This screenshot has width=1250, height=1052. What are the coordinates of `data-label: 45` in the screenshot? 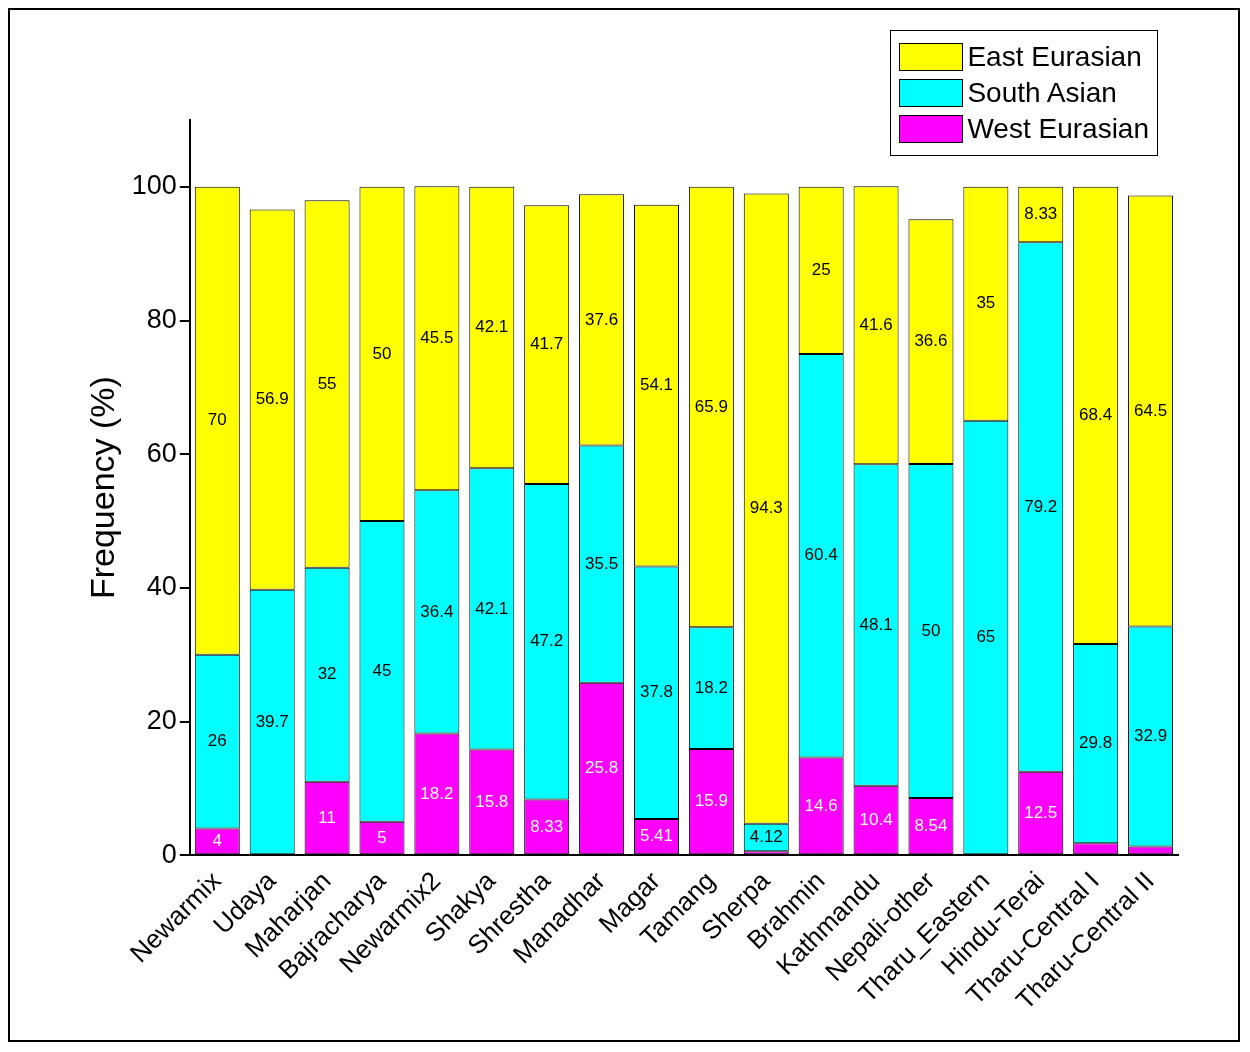 It's located at (382, 671).